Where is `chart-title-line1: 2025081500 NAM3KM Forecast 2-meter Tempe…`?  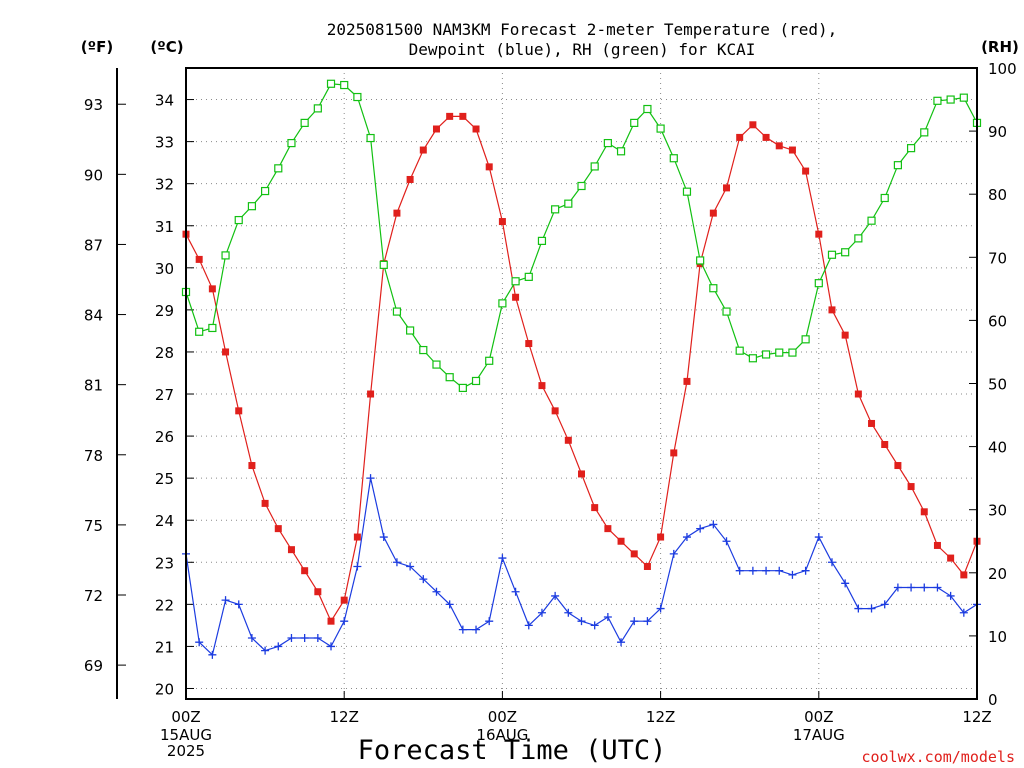
chart-title-line1: 2025081500 NAM3KM Forecast 2-meter Tempe… is located at coordinates (582, 29).